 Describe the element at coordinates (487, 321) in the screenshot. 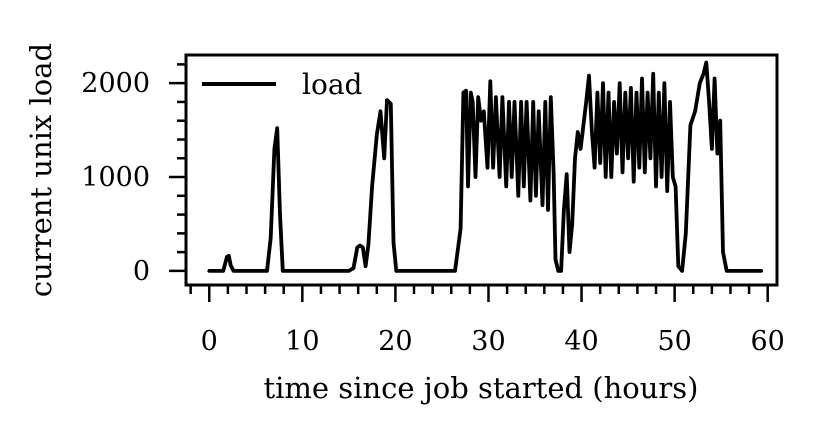

I see `x-axis: 0 10 20 30 40 50 60` at that location.